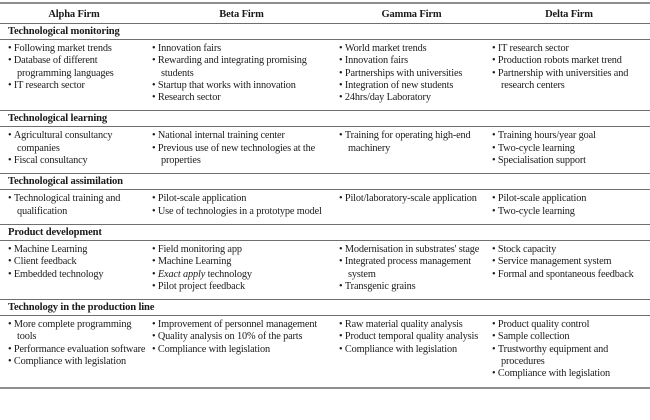 The height and width of the screenshot is (420, 650). What do you see at coordinates (412, 98) in the screenshot?
I see `bullet-item: 24hrs/day Laboratory` at bounding box center [412, 98].